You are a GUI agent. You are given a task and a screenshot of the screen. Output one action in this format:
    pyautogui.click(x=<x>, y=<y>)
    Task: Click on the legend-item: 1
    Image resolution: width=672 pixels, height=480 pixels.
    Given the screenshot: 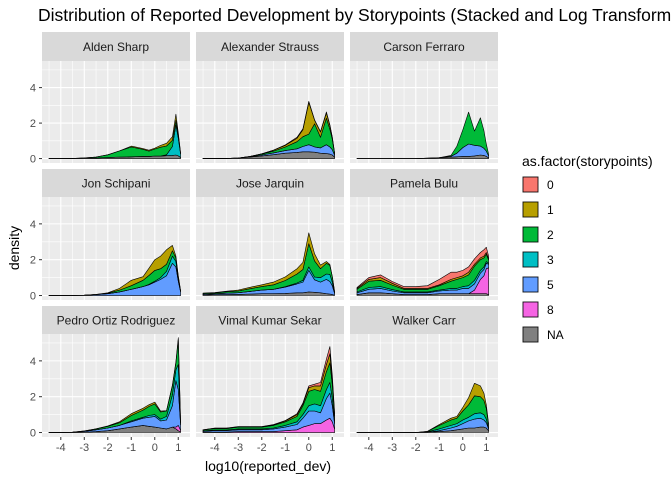 What is the action you would take?
    pyautogui.click(x=538, y=209)
    